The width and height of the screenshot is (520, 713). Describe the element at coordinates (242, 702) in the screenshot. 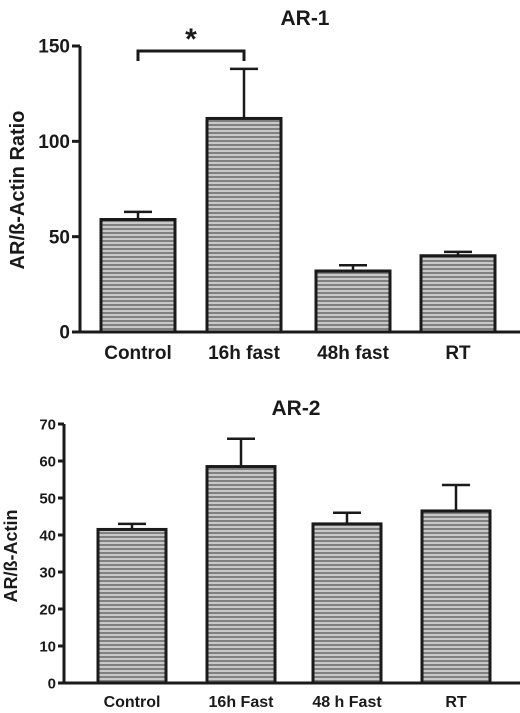

I see `x-category-label: 16h Fast` at that location.